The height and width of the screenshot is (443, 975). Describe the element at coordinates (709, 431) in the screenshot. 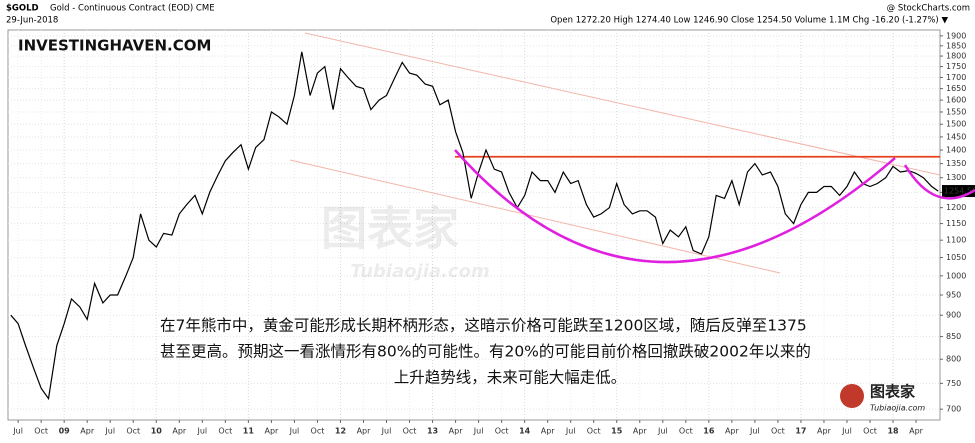

I see `x-tick-label: 16` at that location.